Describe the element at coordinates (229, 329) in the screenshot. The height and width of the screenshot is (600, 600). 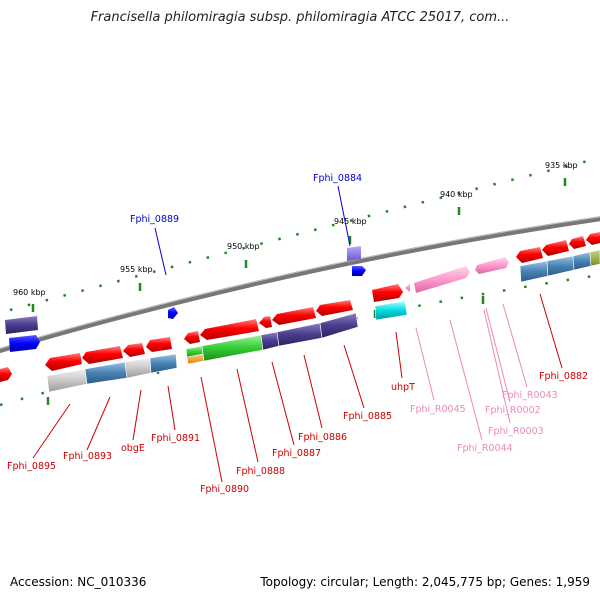
I see `gene-fphi0888` at that location.